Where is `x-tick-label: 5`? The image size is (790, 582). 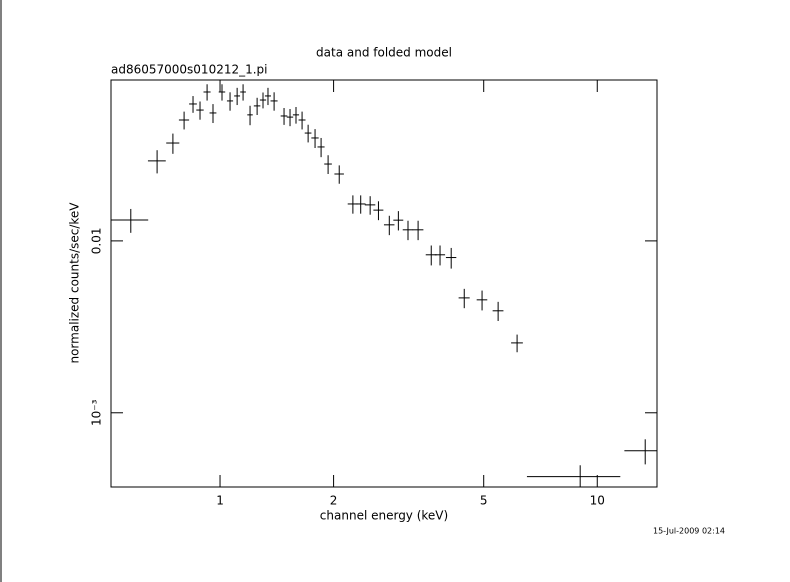 x-tick-label: 5 is located at coordinates (484, 501).